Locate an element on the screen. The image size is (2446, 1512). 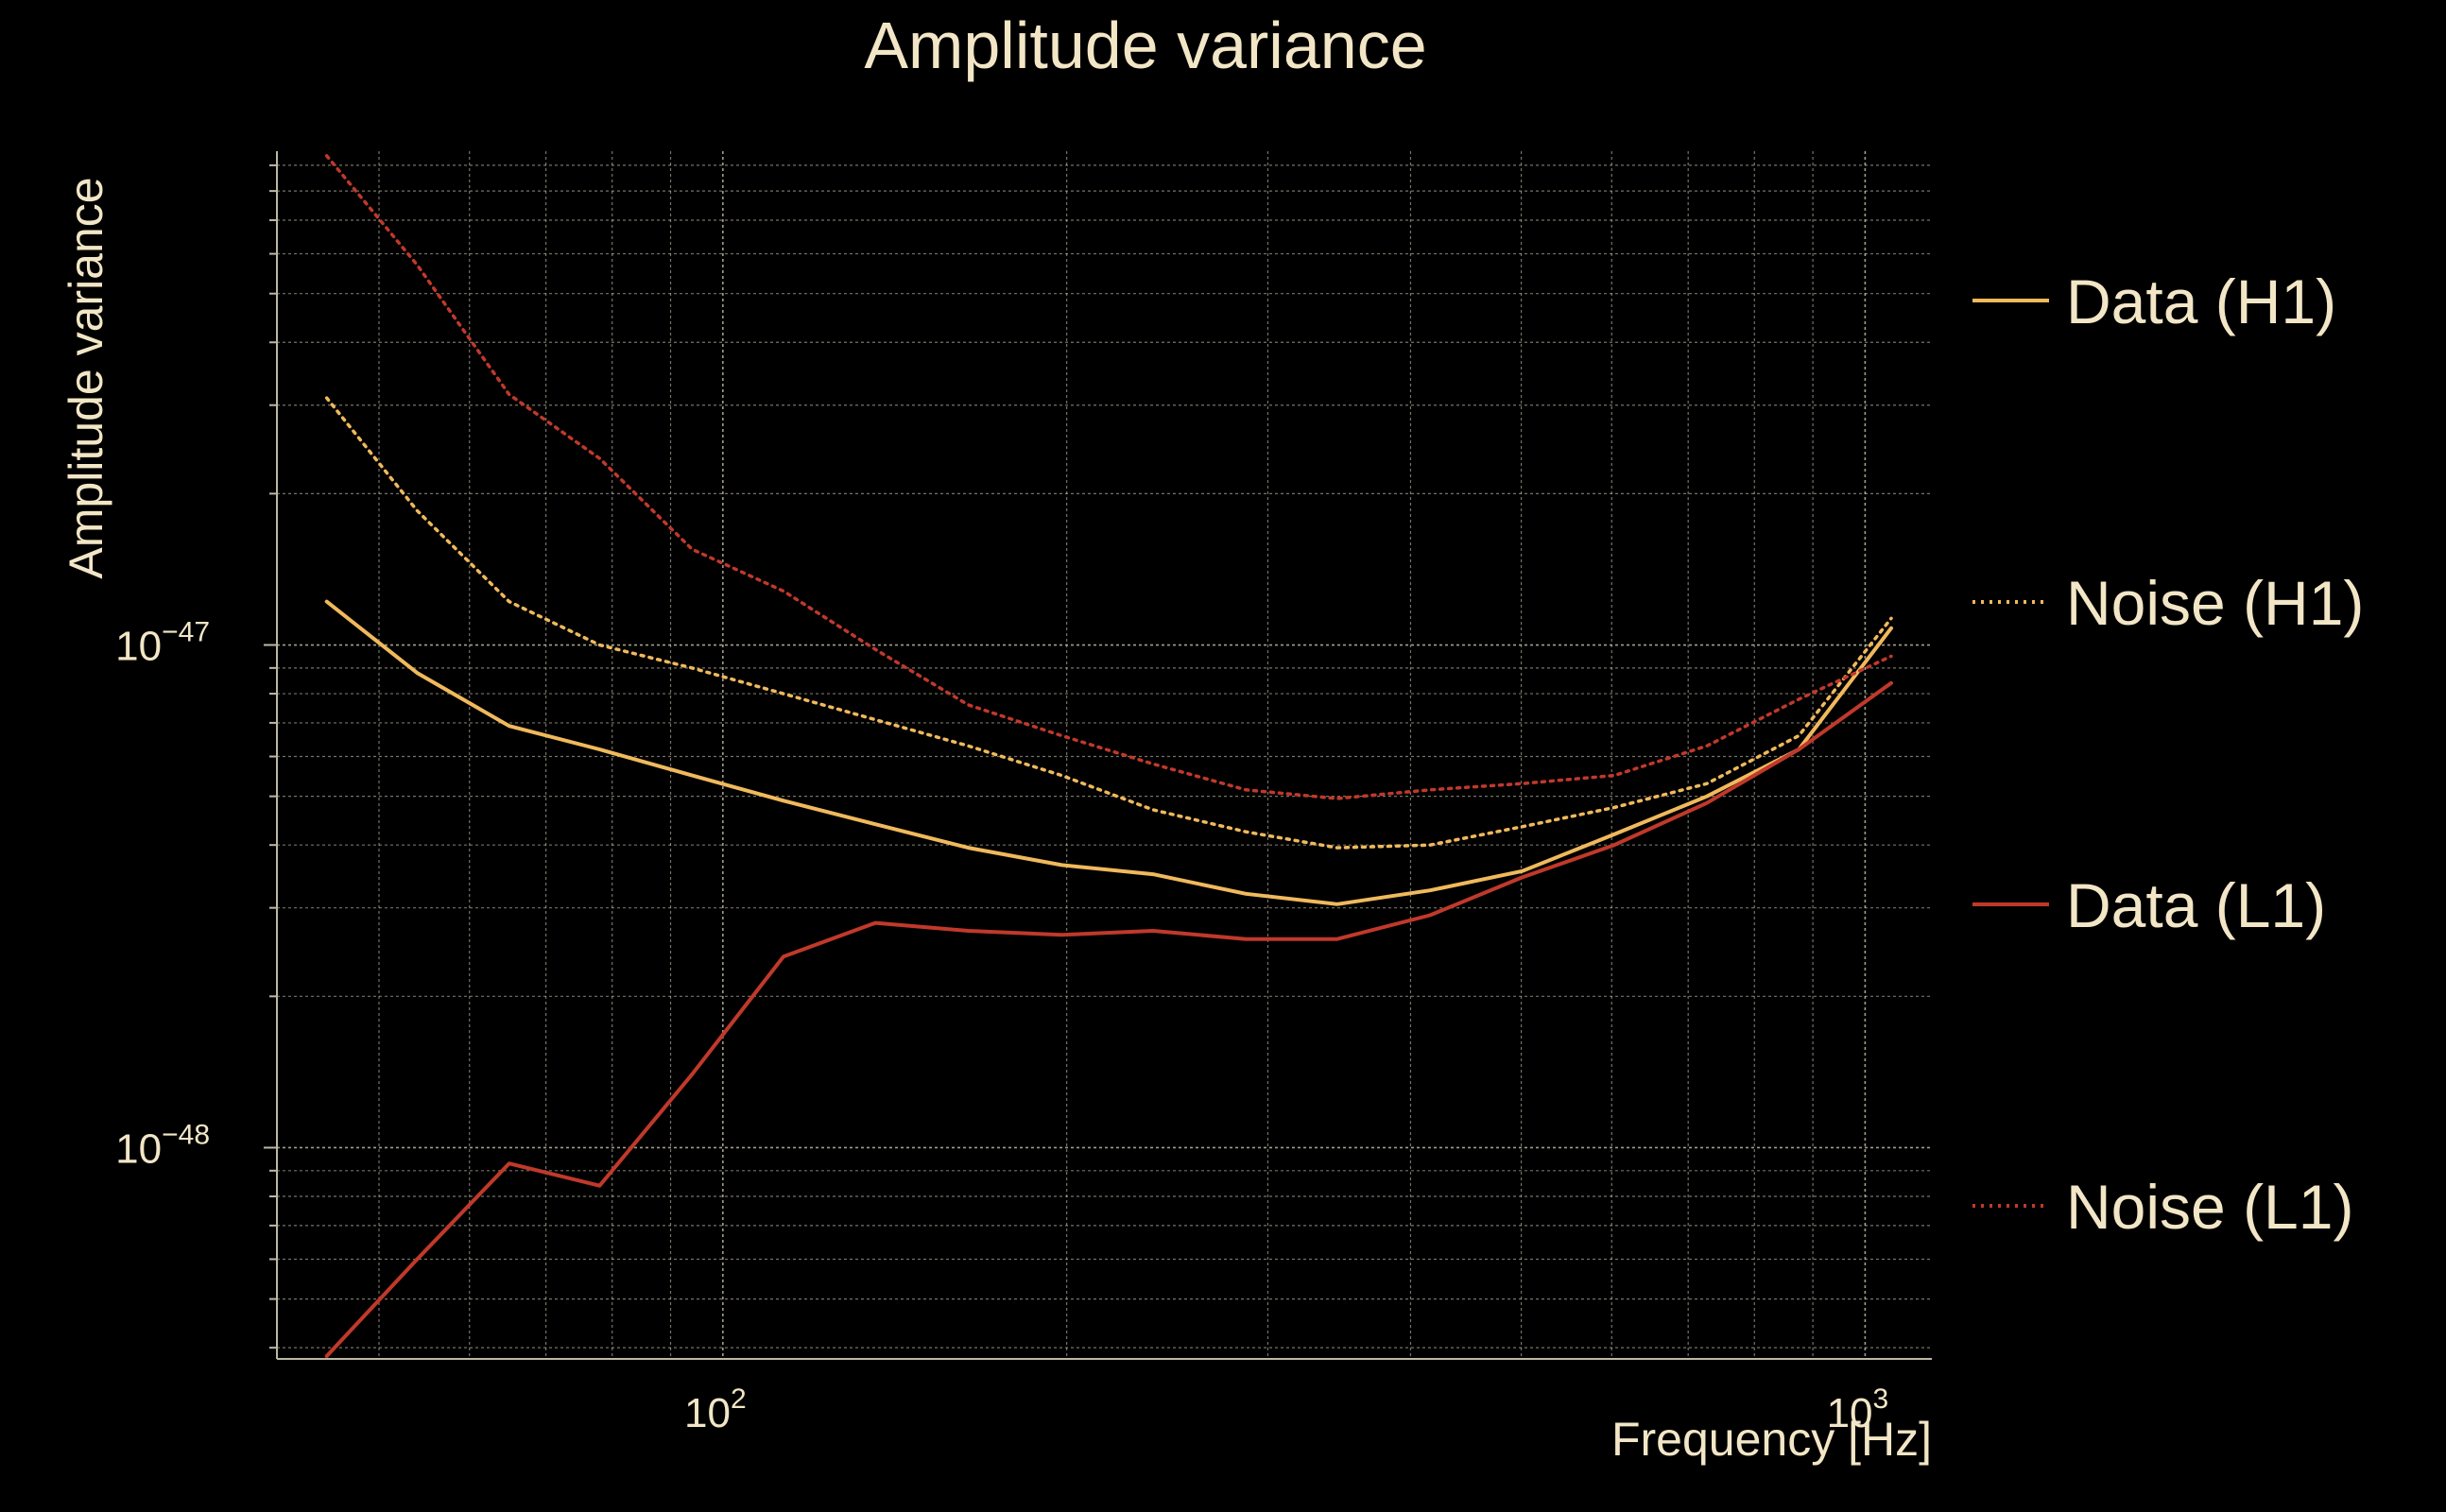
legend-label: Noise (L1) is located at coordinates (2209, 1207).